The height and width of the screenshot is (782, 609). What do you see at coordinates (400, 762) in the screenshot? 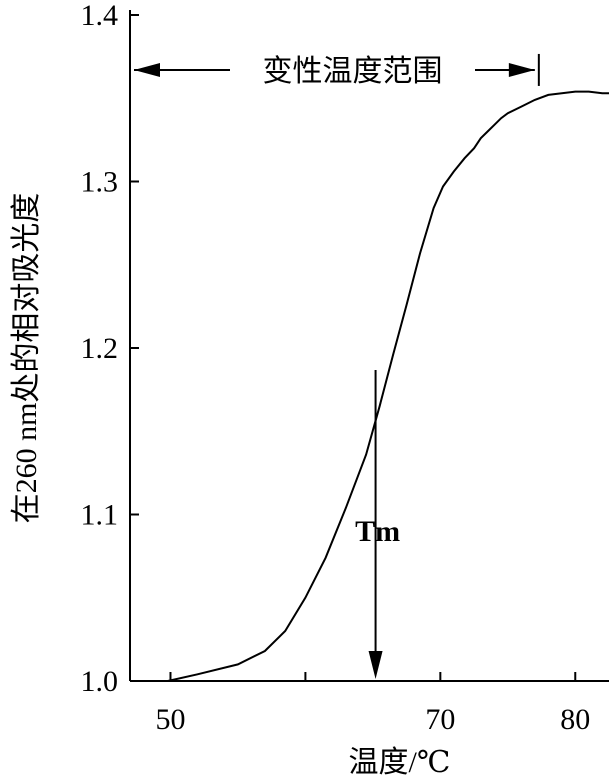
I see `x-axis-title: 温度/℃` at bounding box center [400, 762].